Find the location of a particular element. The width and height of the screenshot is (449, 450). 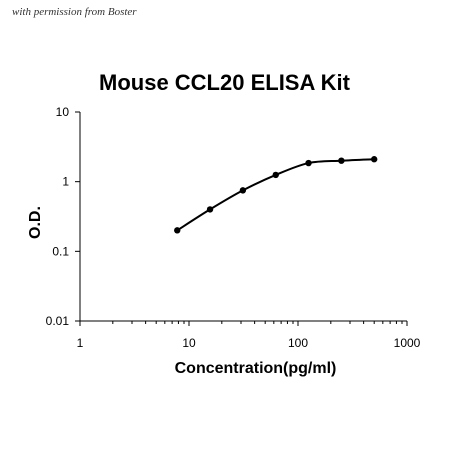

y-tick-label: 0.01 is located at coordinates (58, 321).